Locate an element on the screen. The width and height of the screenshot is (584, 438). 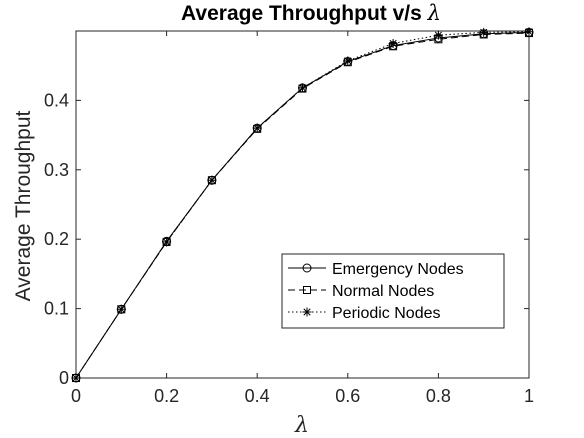
chart-title-text: Average Throughput v/s is located at coordinates (304, 13).